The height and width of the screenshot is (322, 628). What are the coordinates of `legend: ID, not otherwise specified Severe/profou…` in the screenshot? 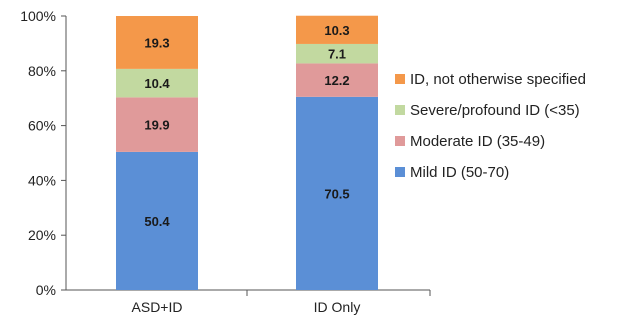 It's located at (490, 126).